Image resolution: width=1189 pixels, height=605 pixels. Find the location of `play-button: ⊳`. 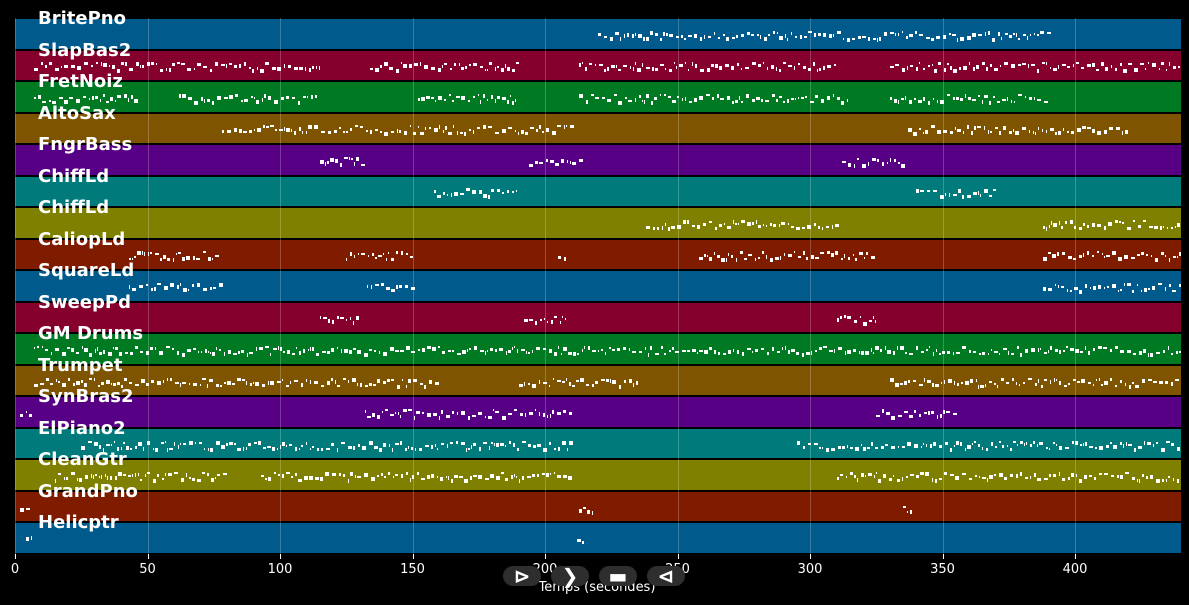

play-button: ⊳ is located at coordinates (522, 576).